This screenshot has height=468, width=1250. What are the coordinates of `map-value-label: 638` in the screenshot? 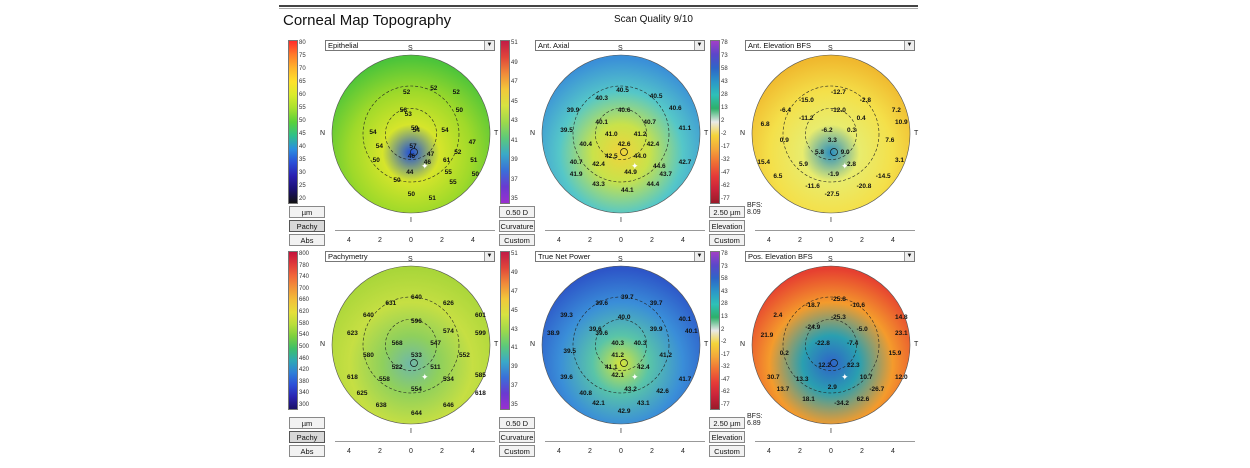 It's located at (381, 405).